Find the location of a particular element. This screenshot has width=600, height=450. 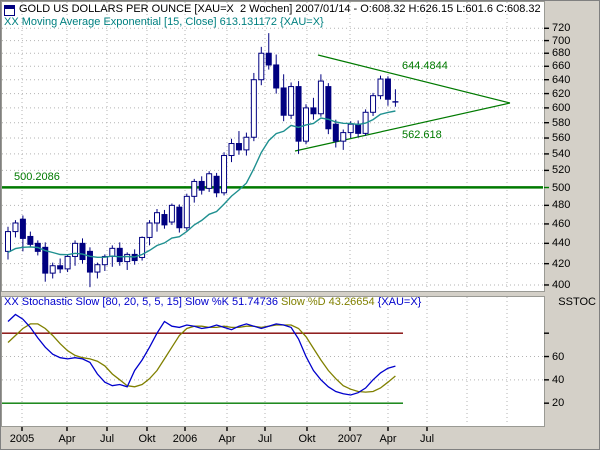

price-tick-label: 460 is located at coordinates (561, 223).